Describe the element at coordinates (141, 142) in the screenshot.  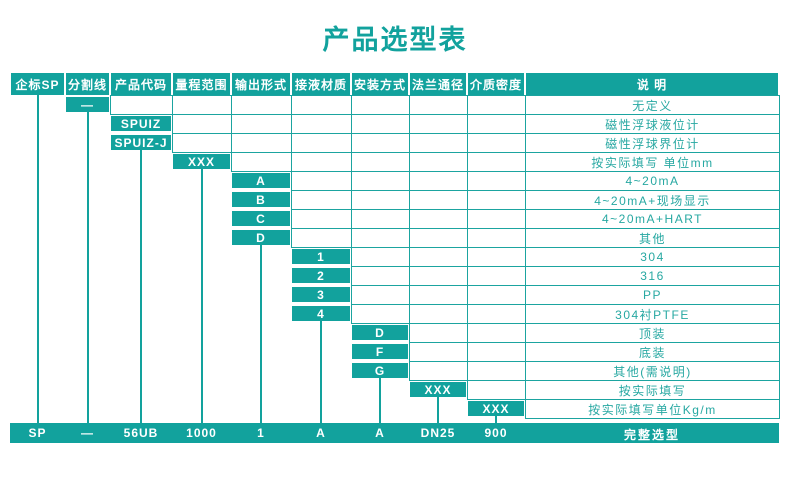
I see `code-cell: SPUIZ-J` at that location.